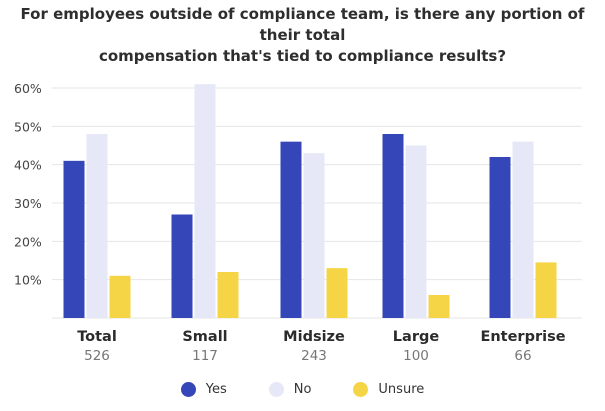 This screenshot has height=411, width=605. What do you see at coordinates (97, 356) in the screenshot?
I see `x-category-count: 526` at bounding box center [97, 356].